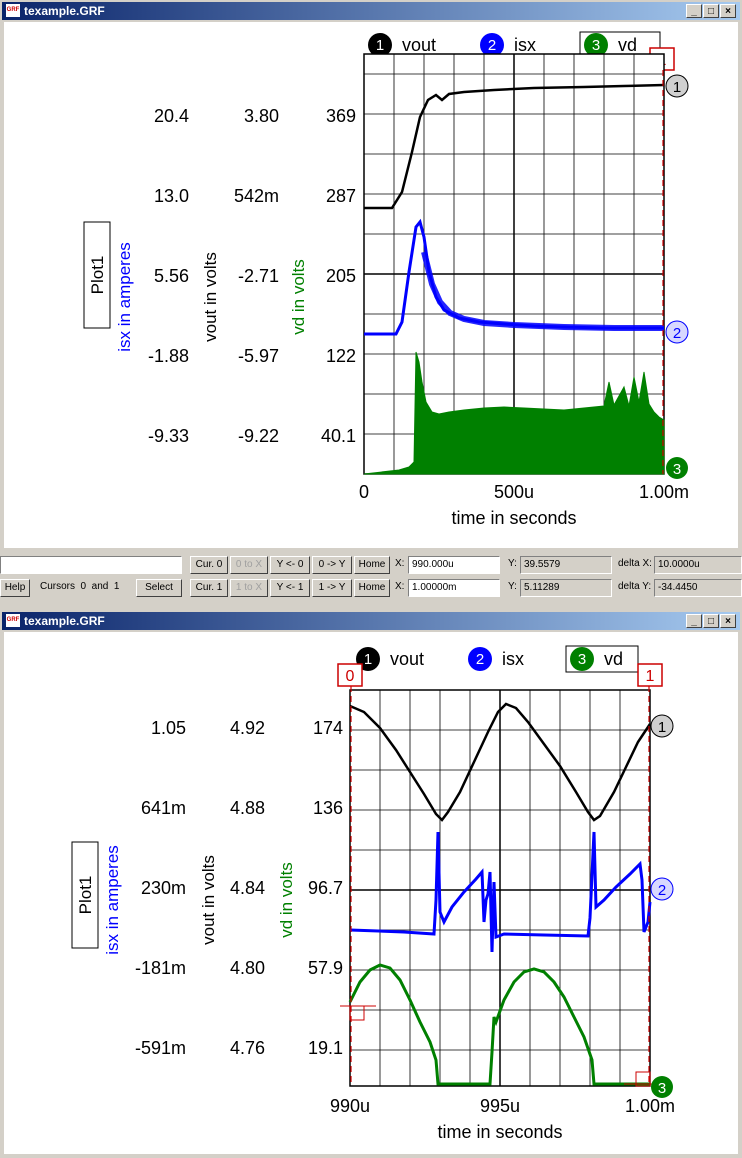 Image resolution: width=742 pixels, height=1158 pixels. Describe the element at coordinates (332, 565) in the screenshot. I see `cur0-to-y-button: 0 -> Y` at that location.